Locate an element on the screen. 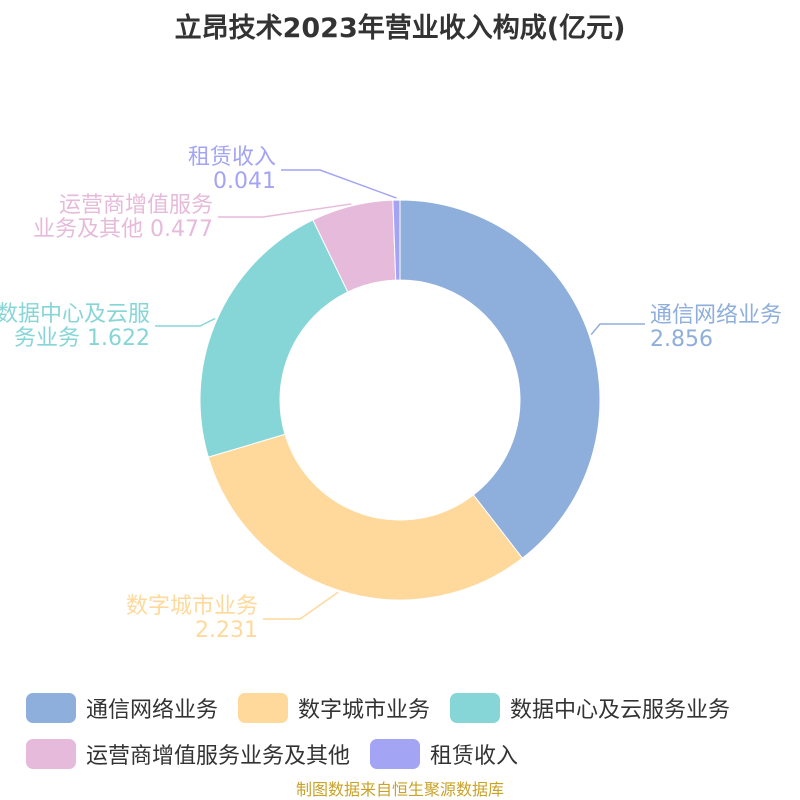  legend-label: 运营商增值服务业务及其他 is located at coordinates (218, 756).